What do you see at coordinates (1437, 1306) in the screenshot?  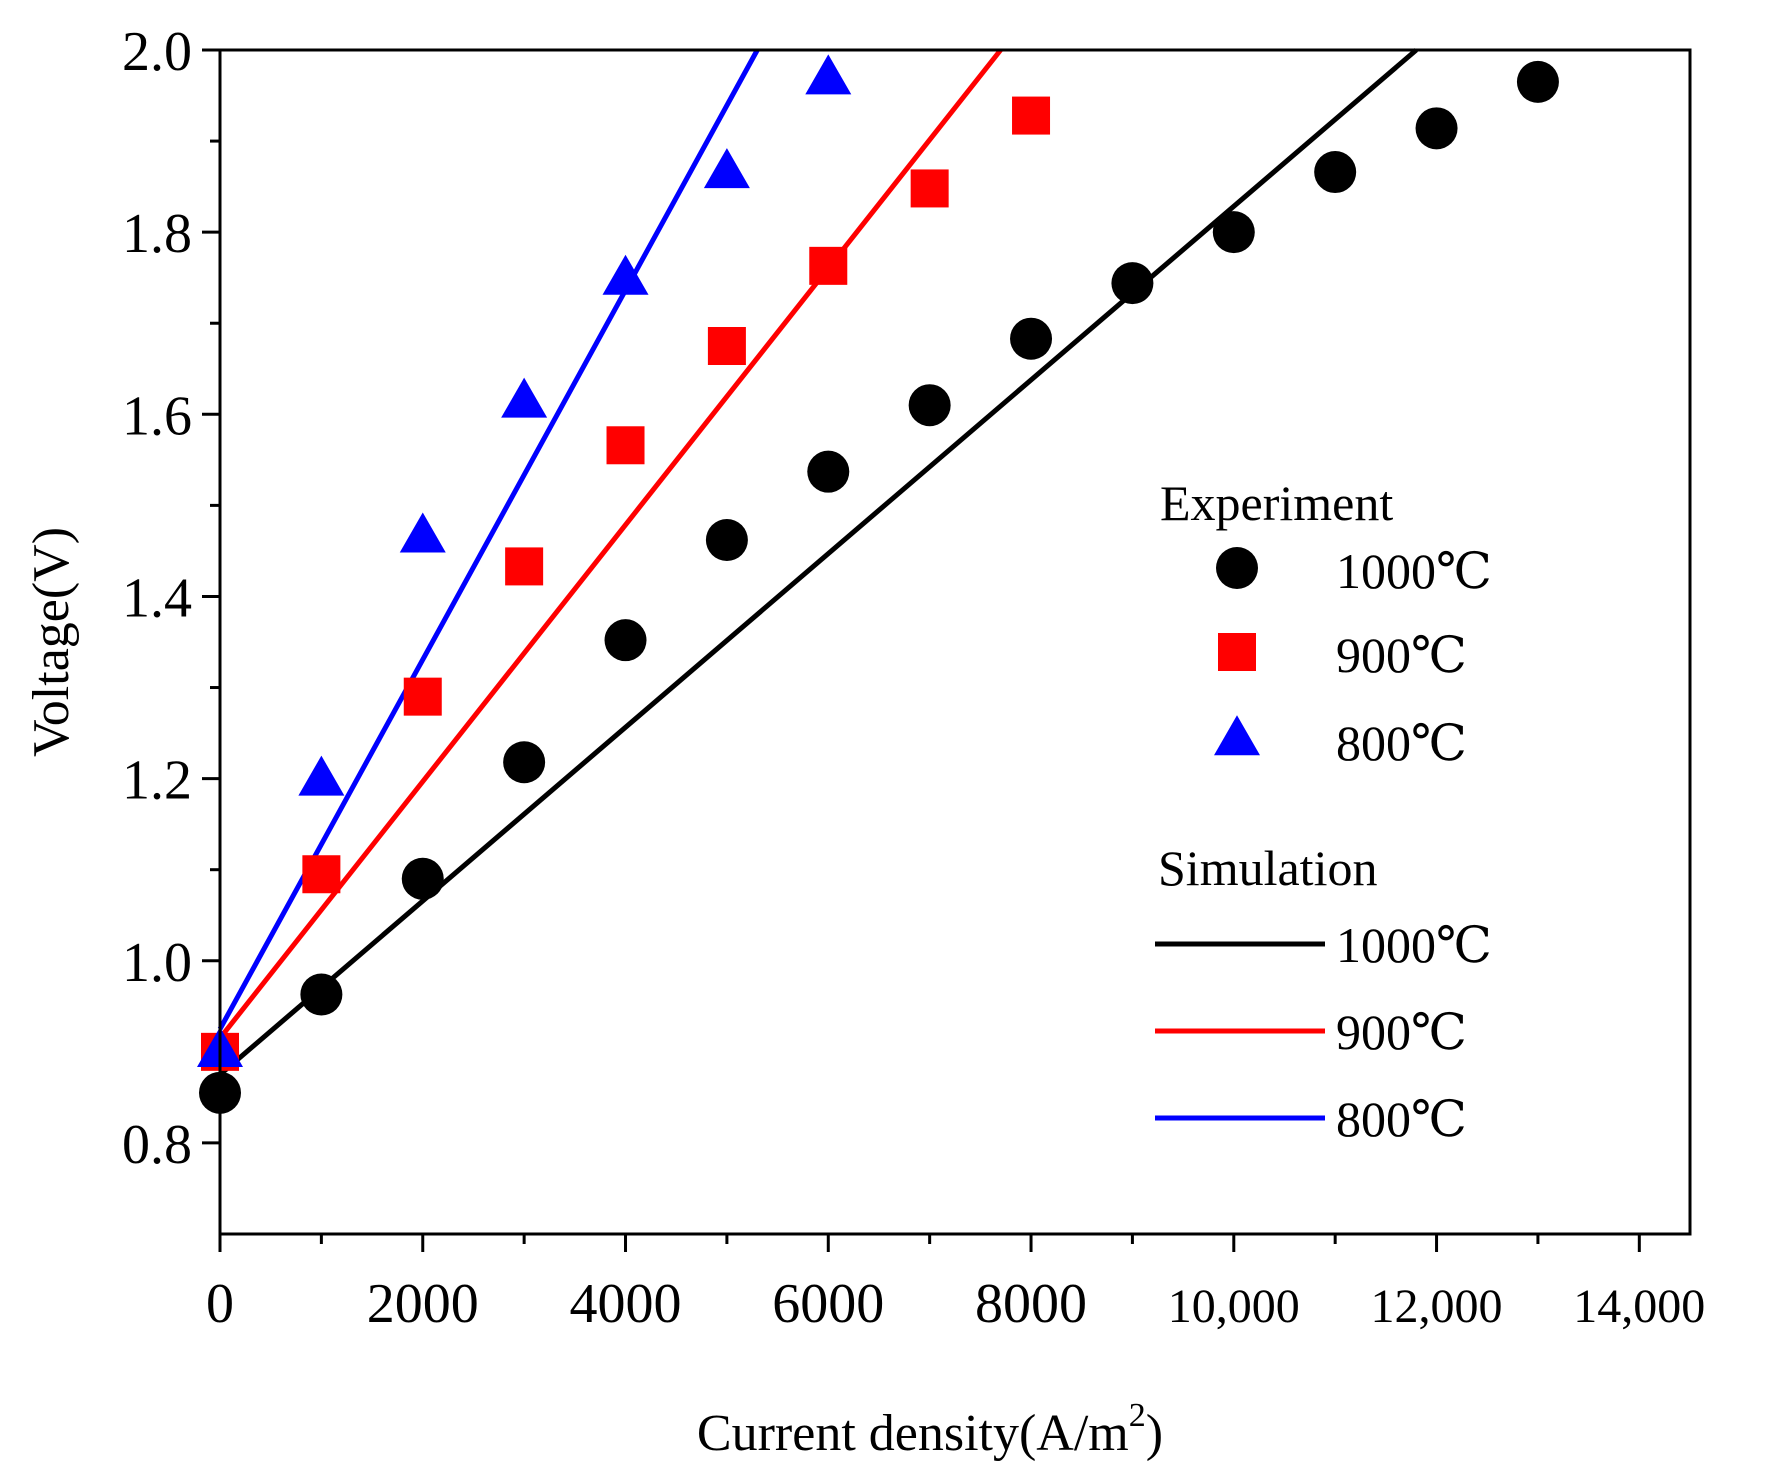 I see `x-tick-label: 12,000` at bounding box center [1437, 1306].